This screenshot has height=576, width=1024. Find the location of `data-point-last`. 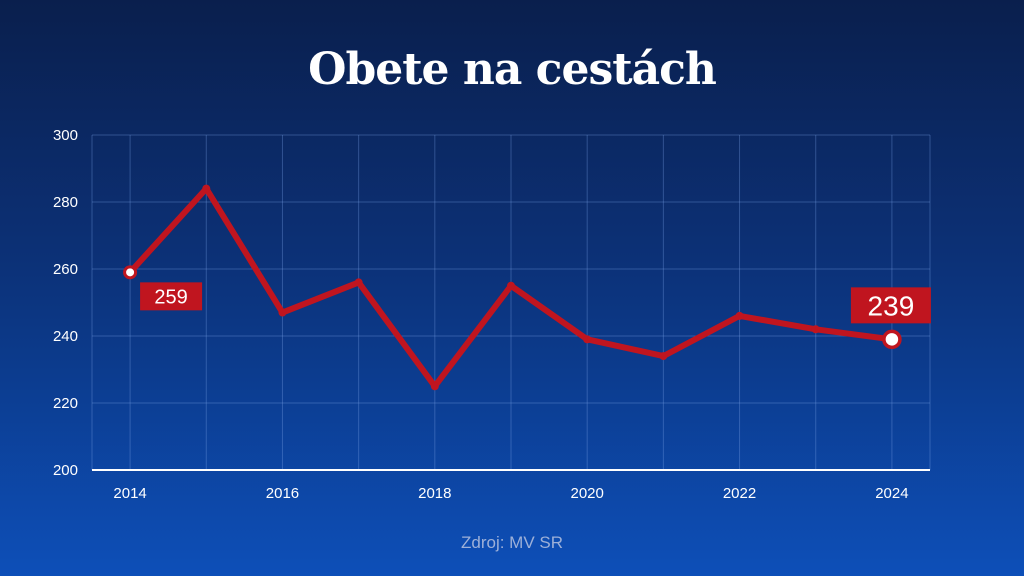

data-point-last is located at coordinates (892, 339).